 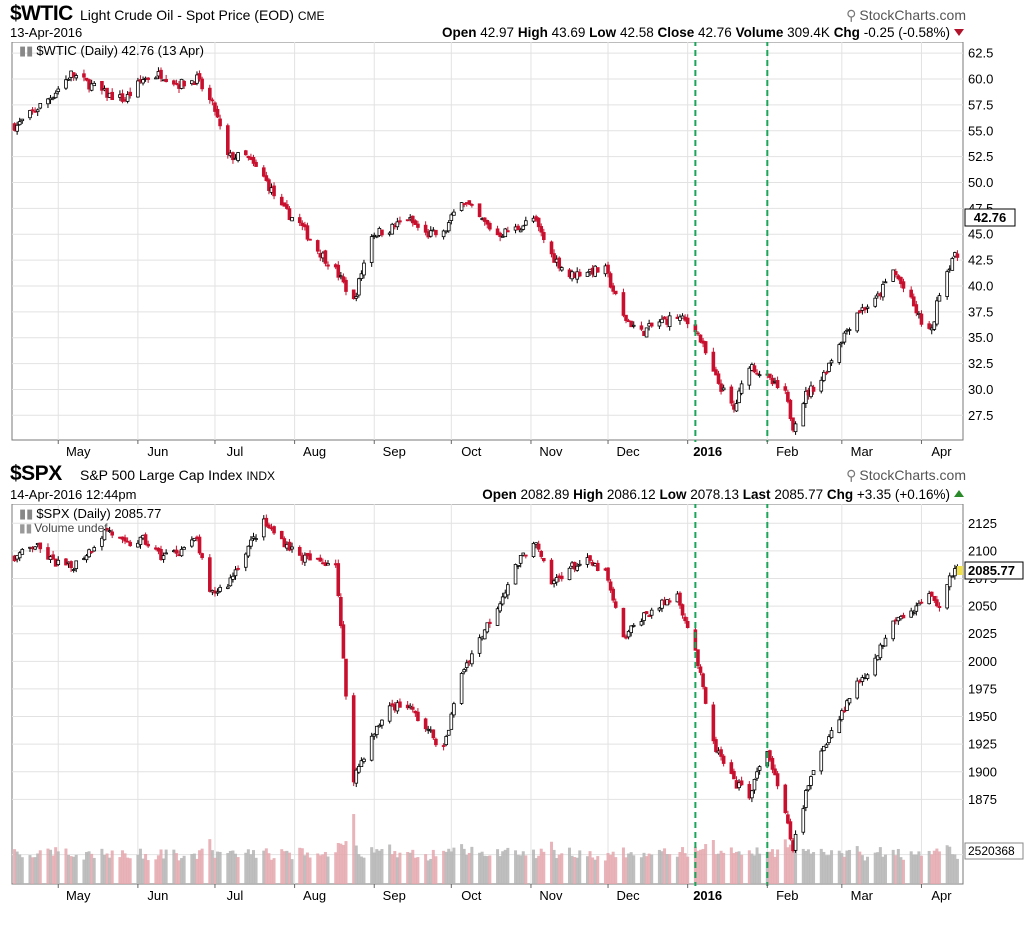 I want to click on bottom-title: S&P 500 Large Cap Index INDX, so click(x=177, y=475).